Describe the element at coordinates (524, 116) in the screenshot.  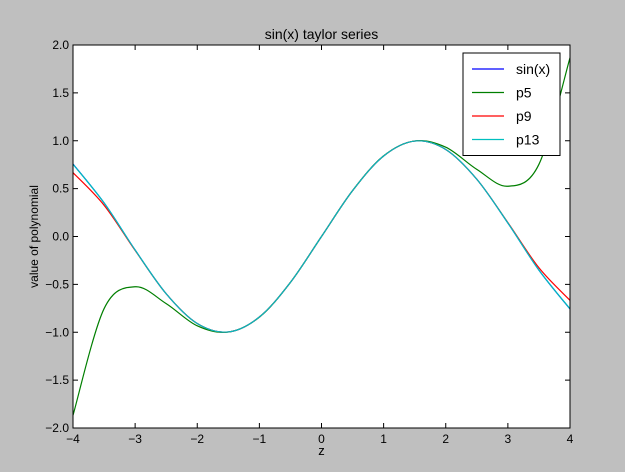
I see `legend-label: p9` at that location.